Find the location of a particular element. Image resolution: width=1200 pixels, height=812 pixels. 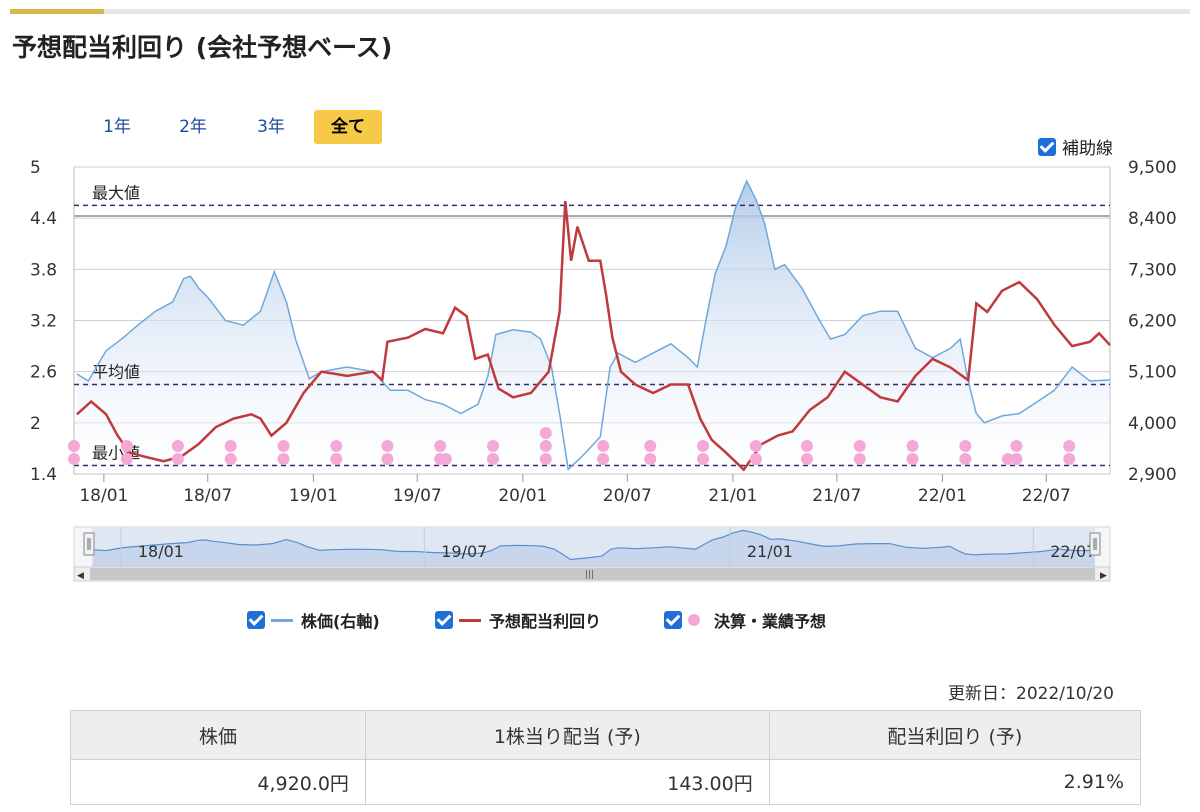

legend-events: 決算・業績予想 is located at coordinates (745, 620).